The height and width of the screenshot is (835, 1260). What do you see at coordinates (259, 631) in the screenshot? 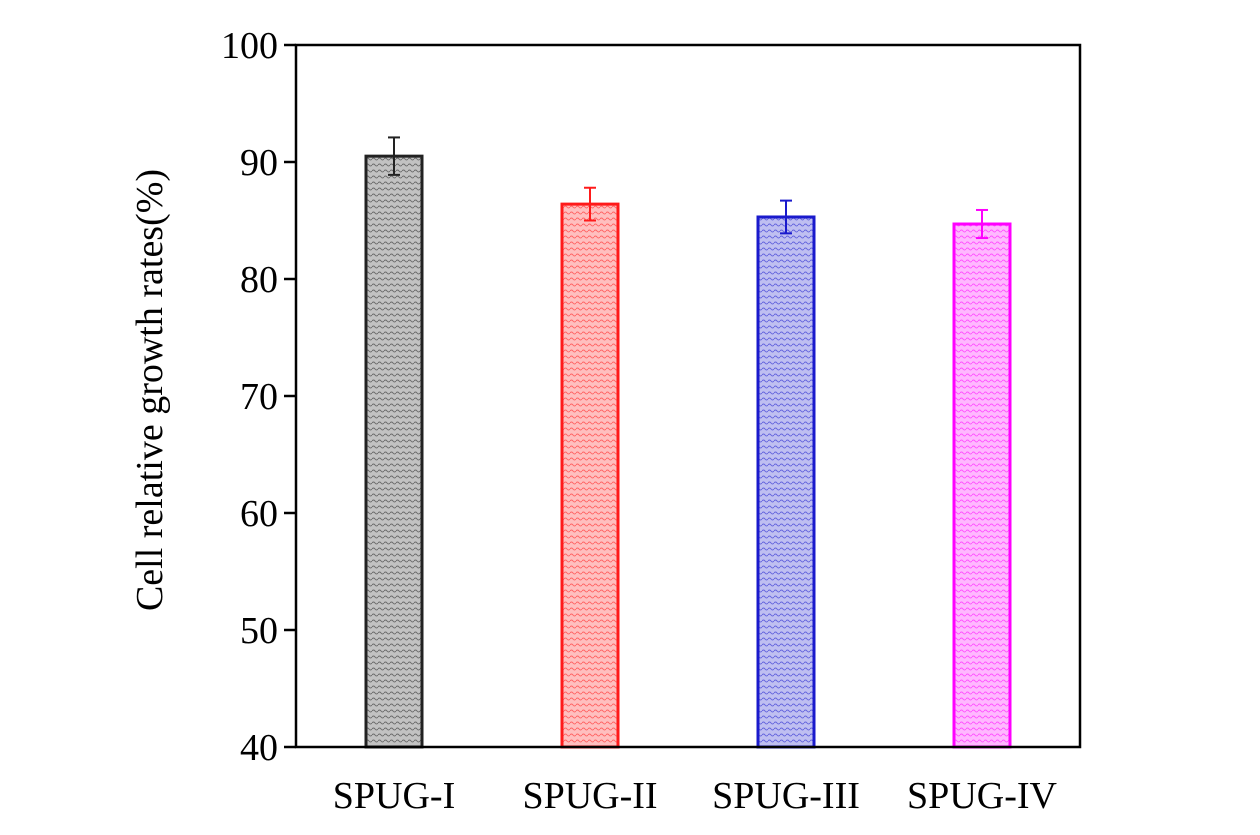
I see `y-tick-label: 50` at bounding box center [259, 631].